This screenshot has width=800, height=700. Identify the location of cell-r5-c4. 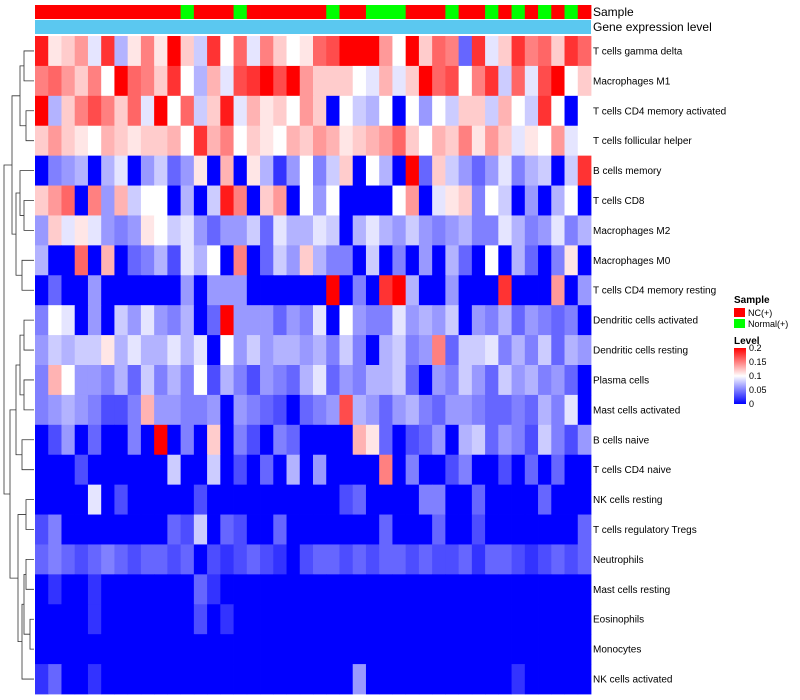
(94, 200).